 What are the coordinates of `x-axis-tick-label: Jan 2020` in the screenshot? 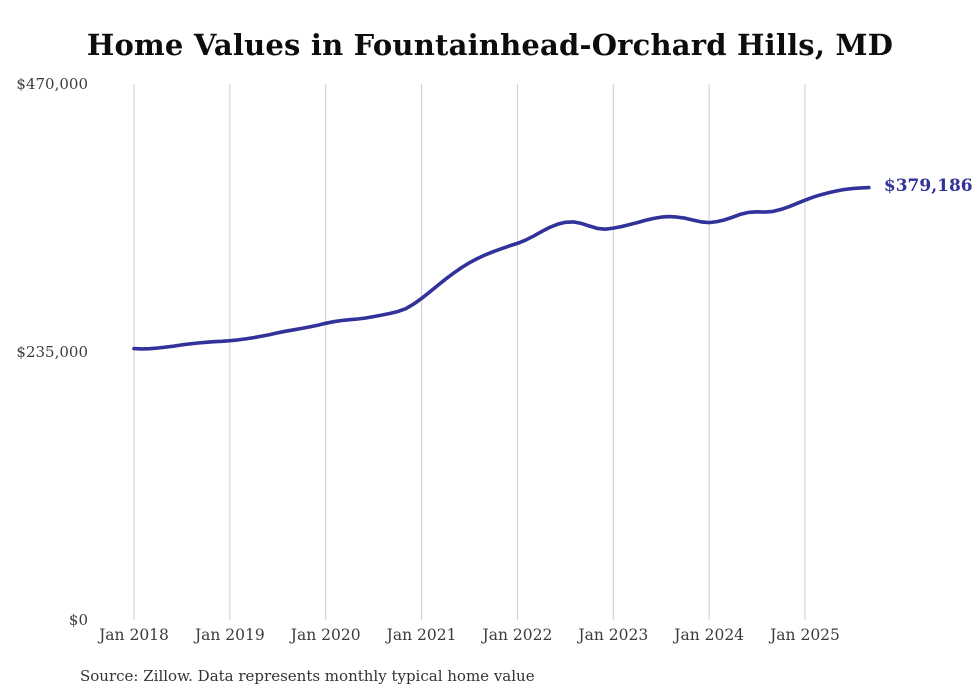 It's located at (325, 635).